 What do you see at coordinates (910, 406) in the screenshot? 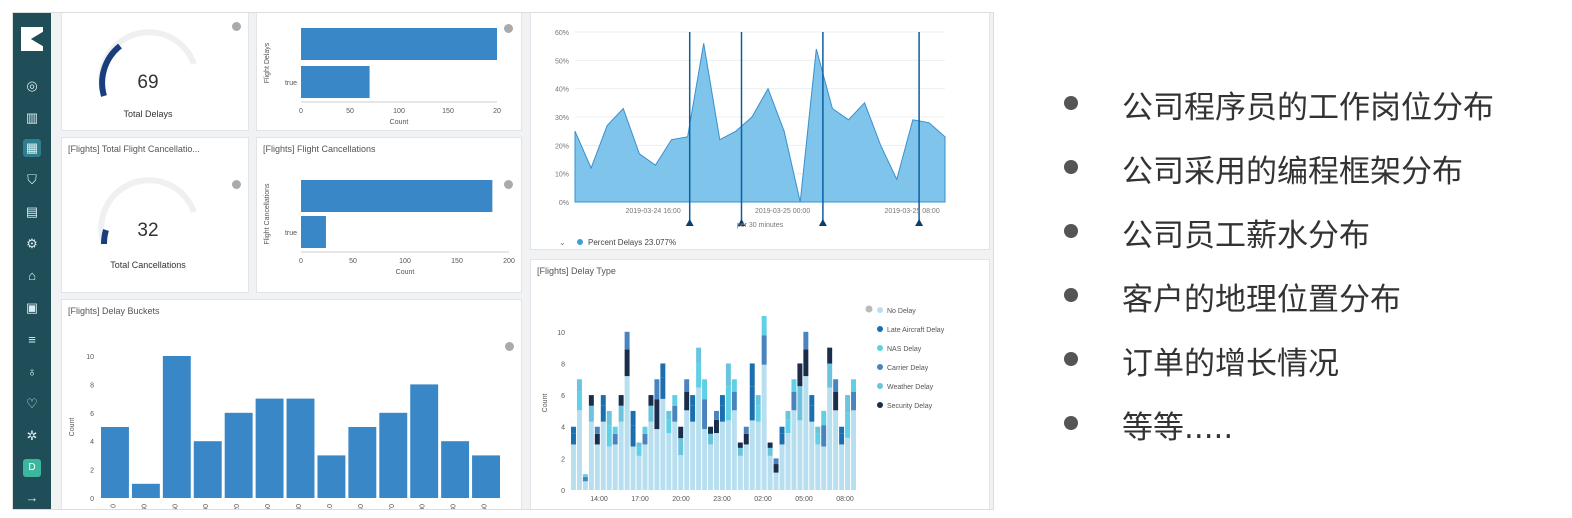
I see `legend-label: Security Delay` at bounding box center [910, 406].